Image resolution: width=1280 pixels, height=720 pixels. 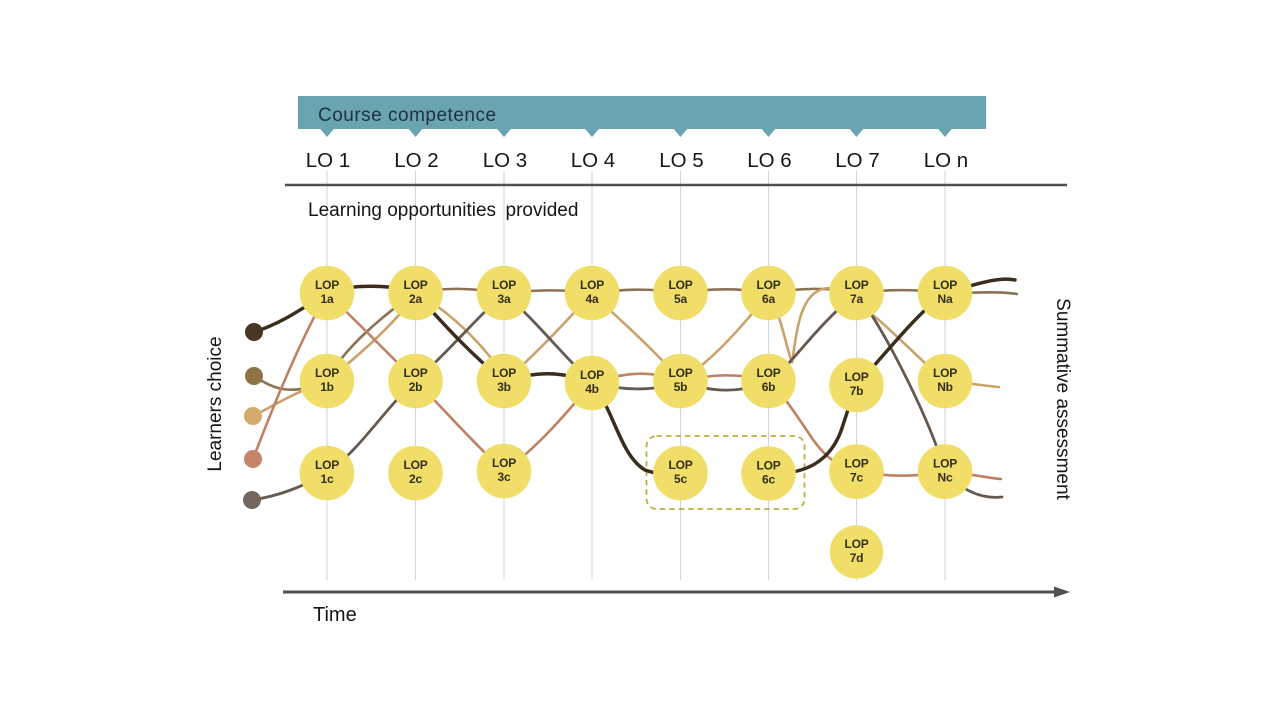 What do you see at coordinates (680, 299) in the screenshot?
I see `svg-text: 5a` at bounding box center [680, 299].